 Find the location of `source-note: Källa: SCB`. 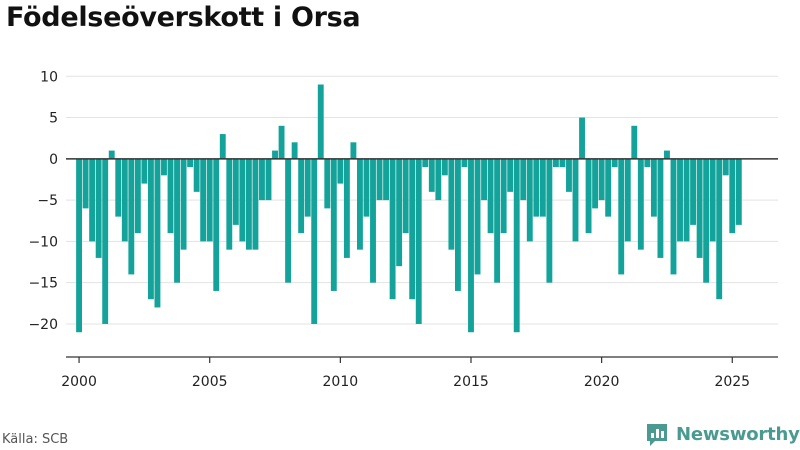

source-note: Källa: SCB is located at coordinates (35, 439).